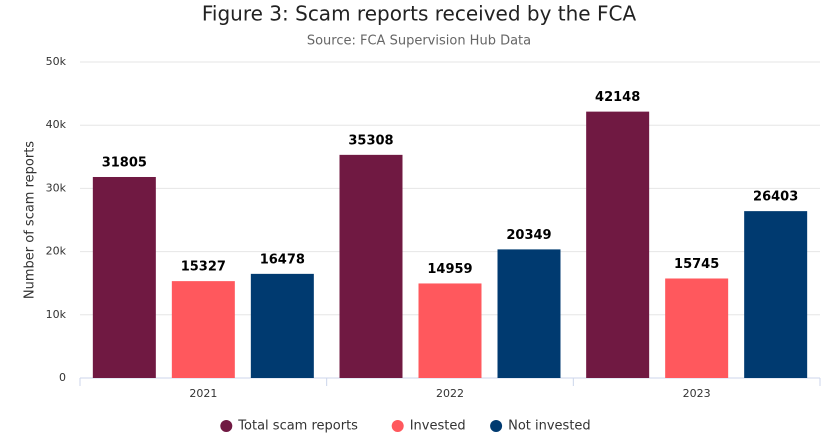 The height and width of the screenshot is (441, 838). I want to click on y-tick-label: 50k, so click(56, 61).